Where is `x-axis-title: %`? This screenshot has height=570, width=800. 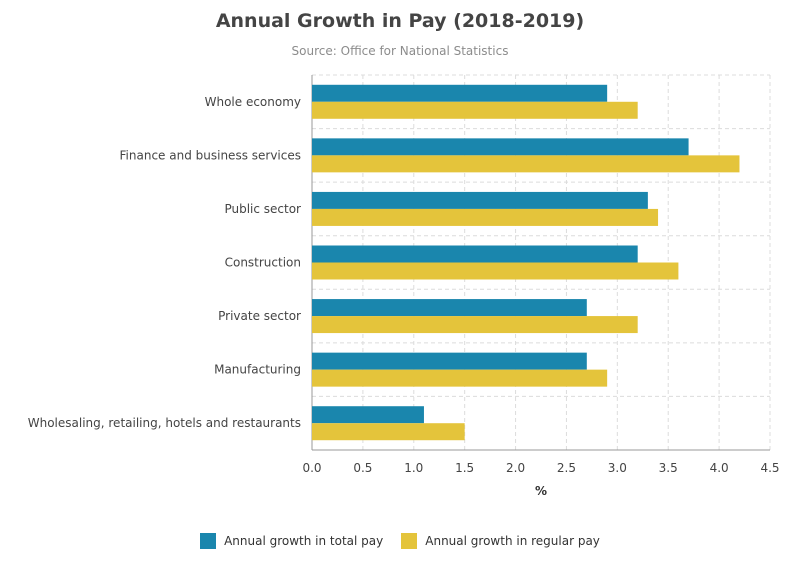
x-axis-title: % is located at coordinates (541, 491).